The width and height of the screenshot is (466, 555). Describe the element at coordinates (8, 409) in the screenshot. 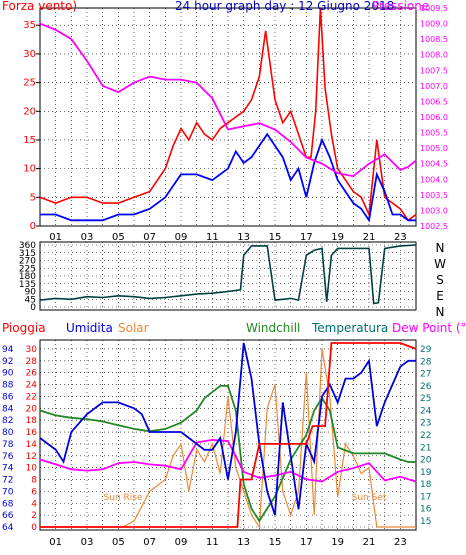

I see `humidity-tick-label: 84` at that location.